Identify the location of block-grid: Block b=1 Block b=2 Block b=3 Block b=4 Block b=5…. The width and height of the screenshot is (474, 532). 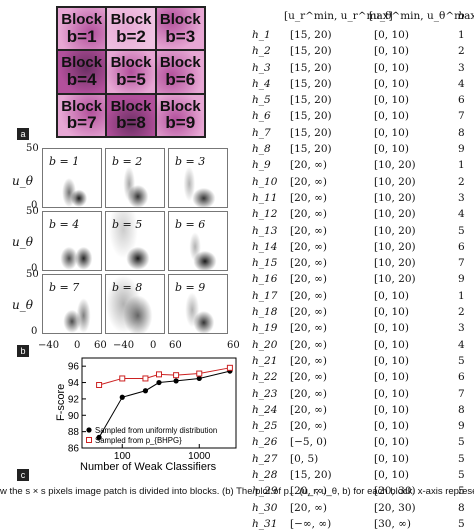
(131, 72).